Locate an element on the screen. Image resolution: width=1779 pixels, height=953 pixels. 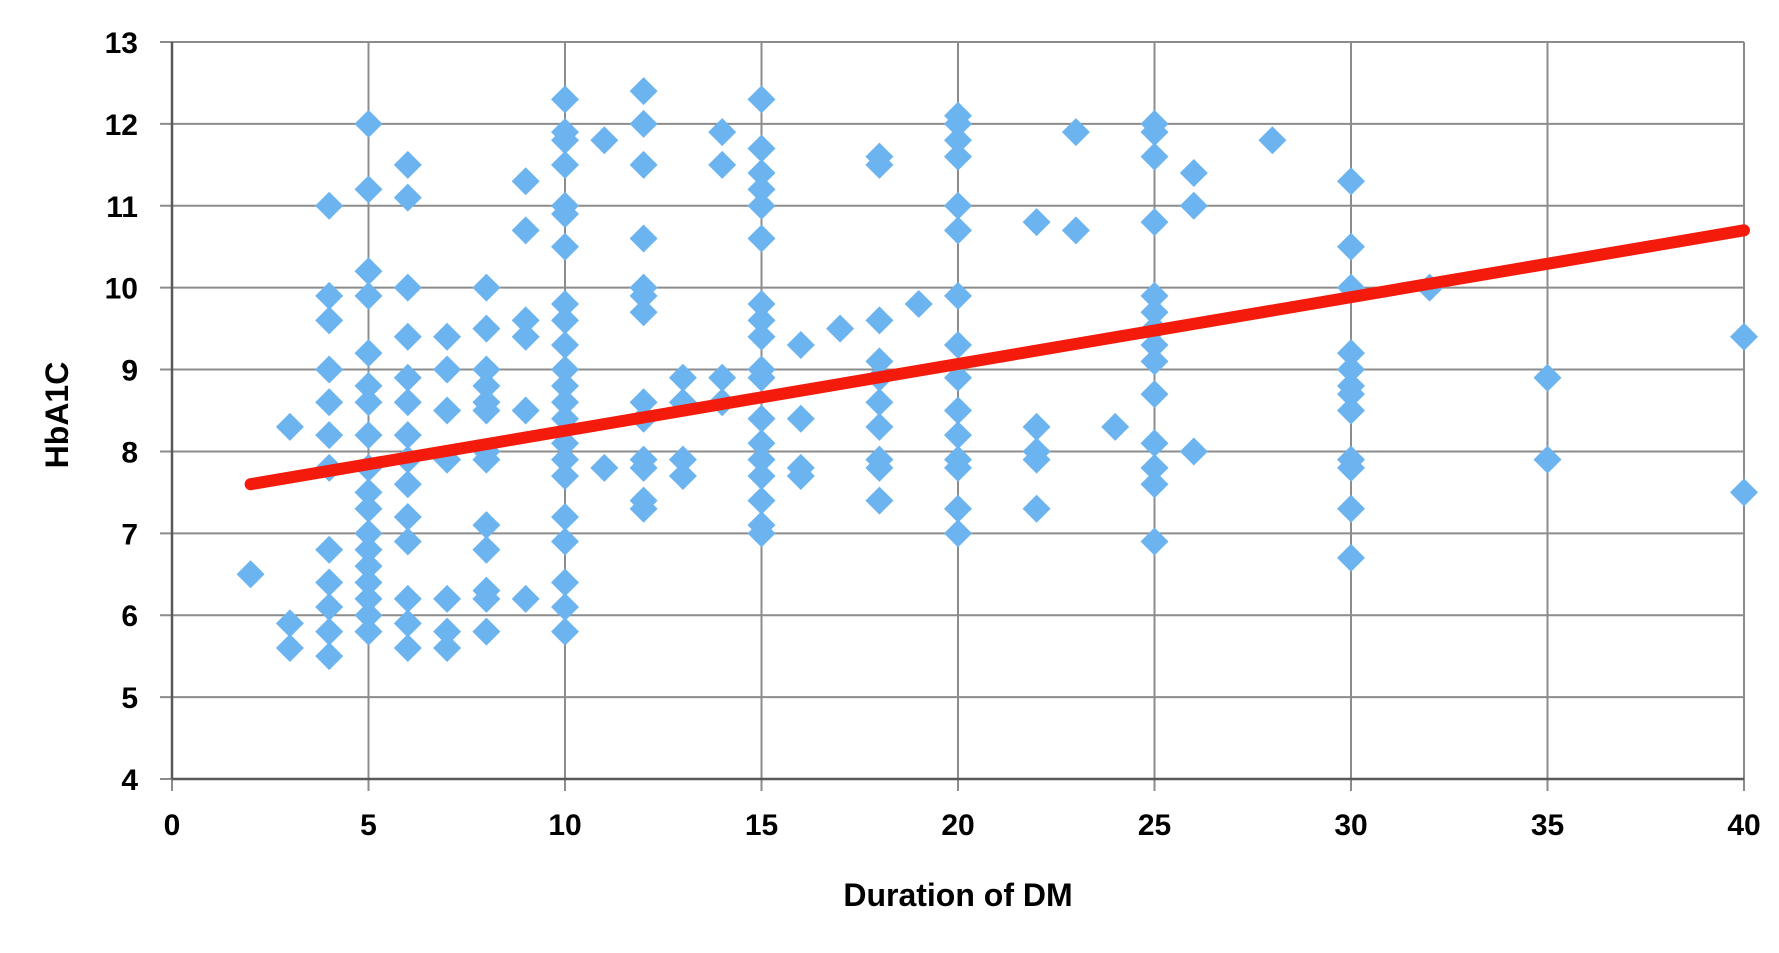
y-tick-label: 6 is located at coordinates (129, 616).